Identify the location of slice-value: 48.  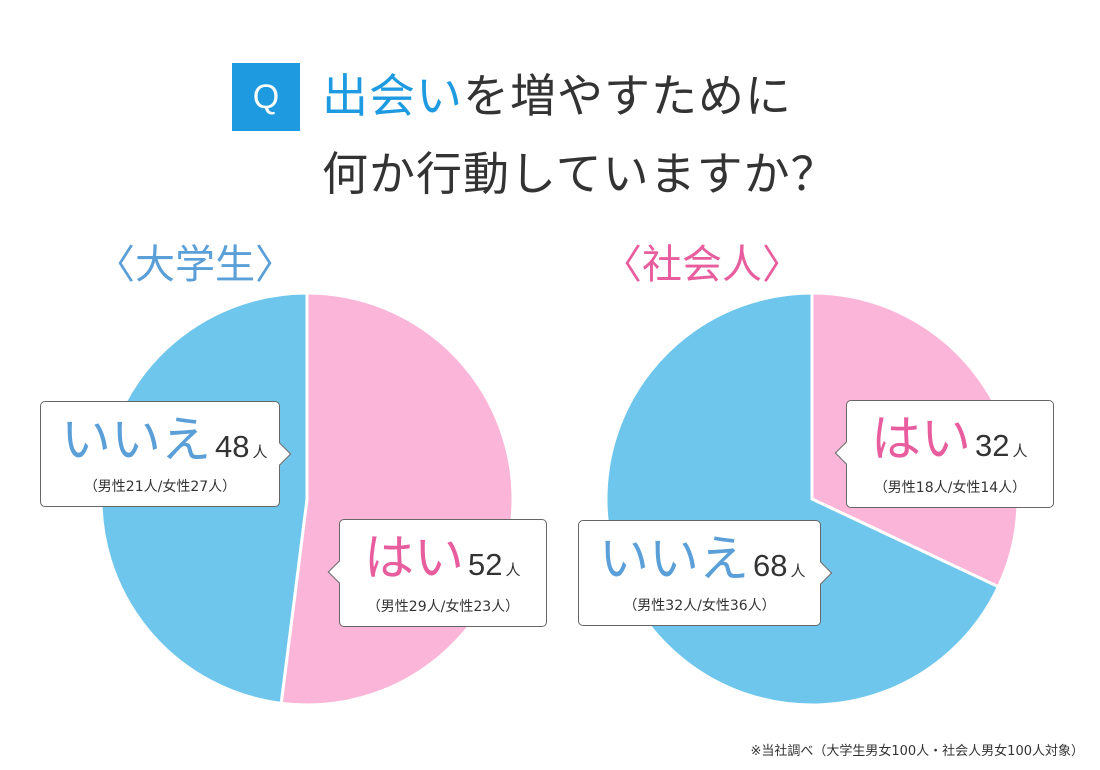
(232, 446).